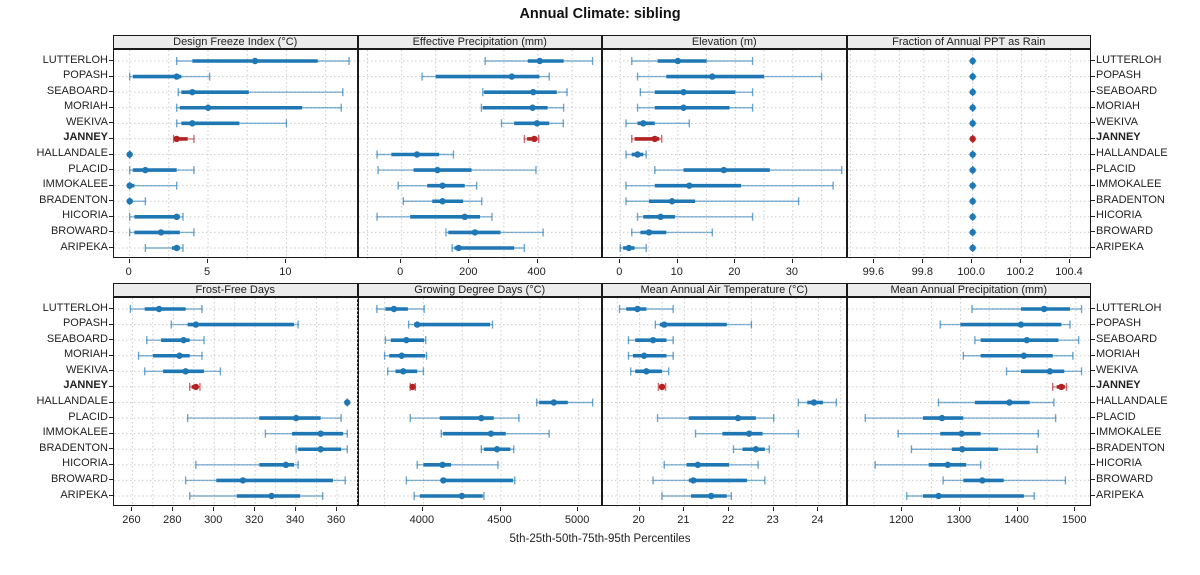 The image size is (1200, 575). What do you see at coordinates (922, 272) in the screenshot?
I see `x-tick-label: 99.8` at bounding box center [922, 272].